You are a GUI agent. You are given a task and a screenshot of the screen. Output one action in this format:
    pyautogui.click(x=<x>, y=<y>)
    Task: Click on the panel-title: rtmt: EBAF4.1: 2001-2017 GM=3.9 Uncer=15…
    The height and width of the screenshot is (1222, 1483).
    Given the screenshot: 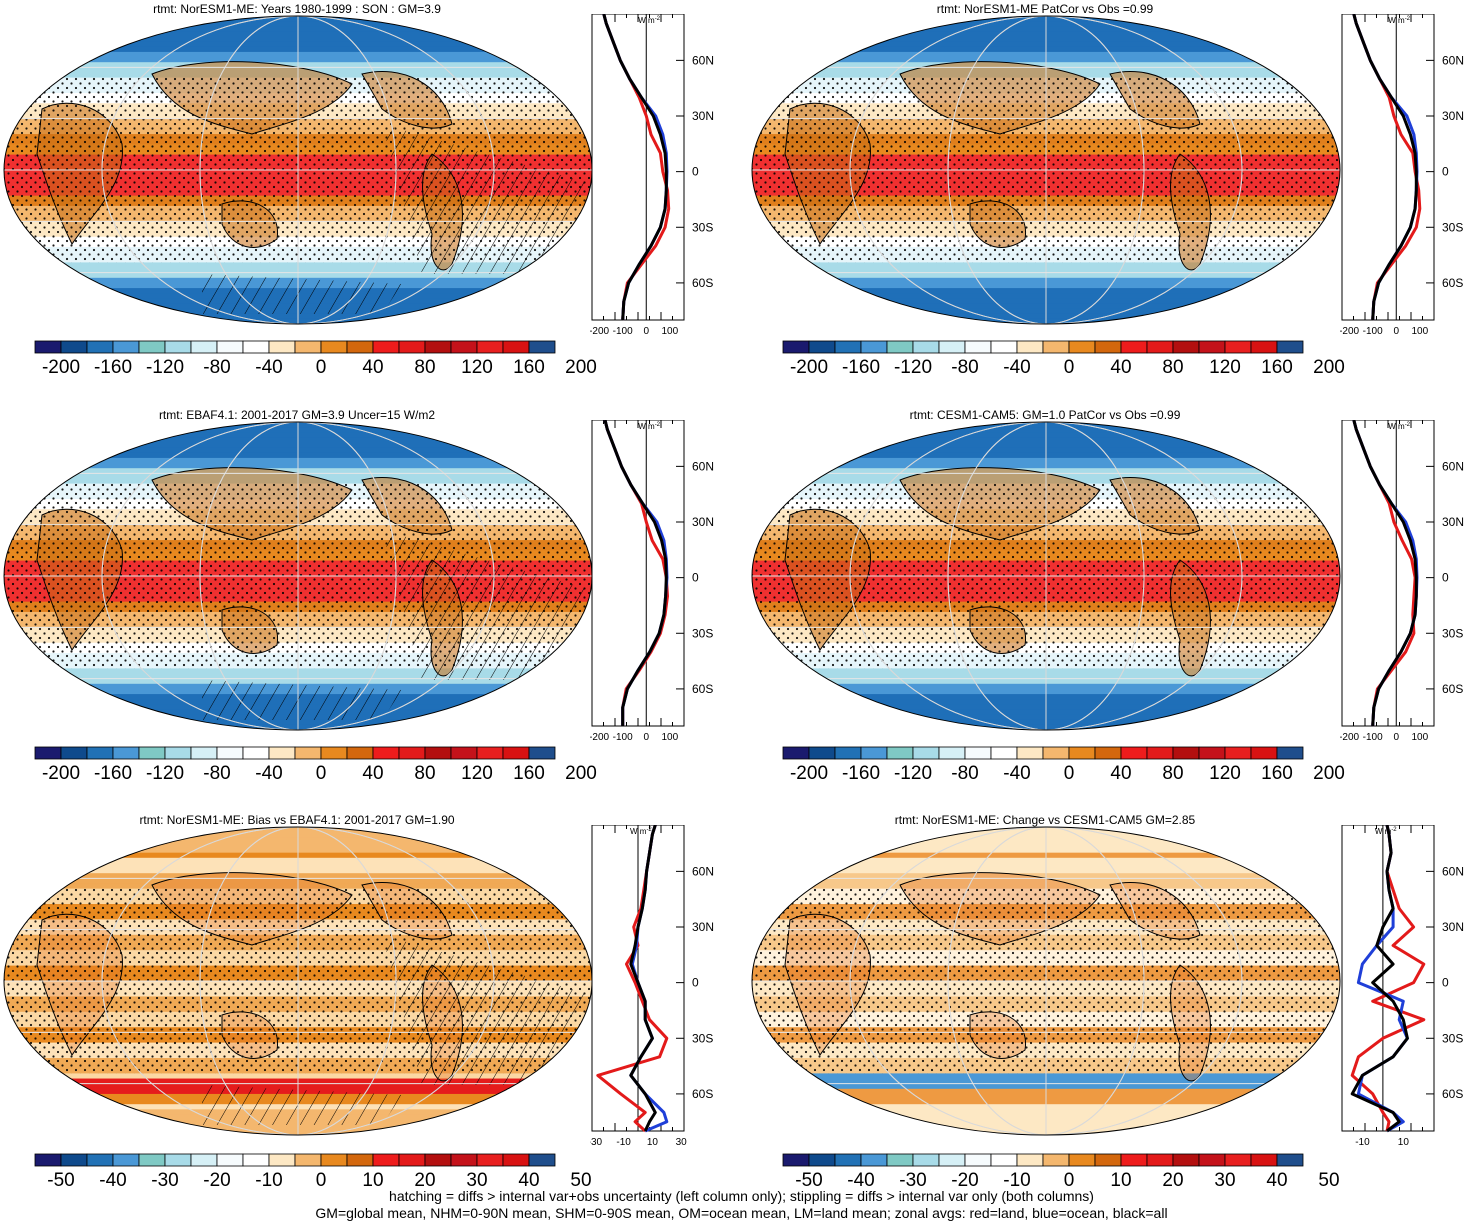 What is the action you would take?
    pyautogui.click(x=297, y=415)
    